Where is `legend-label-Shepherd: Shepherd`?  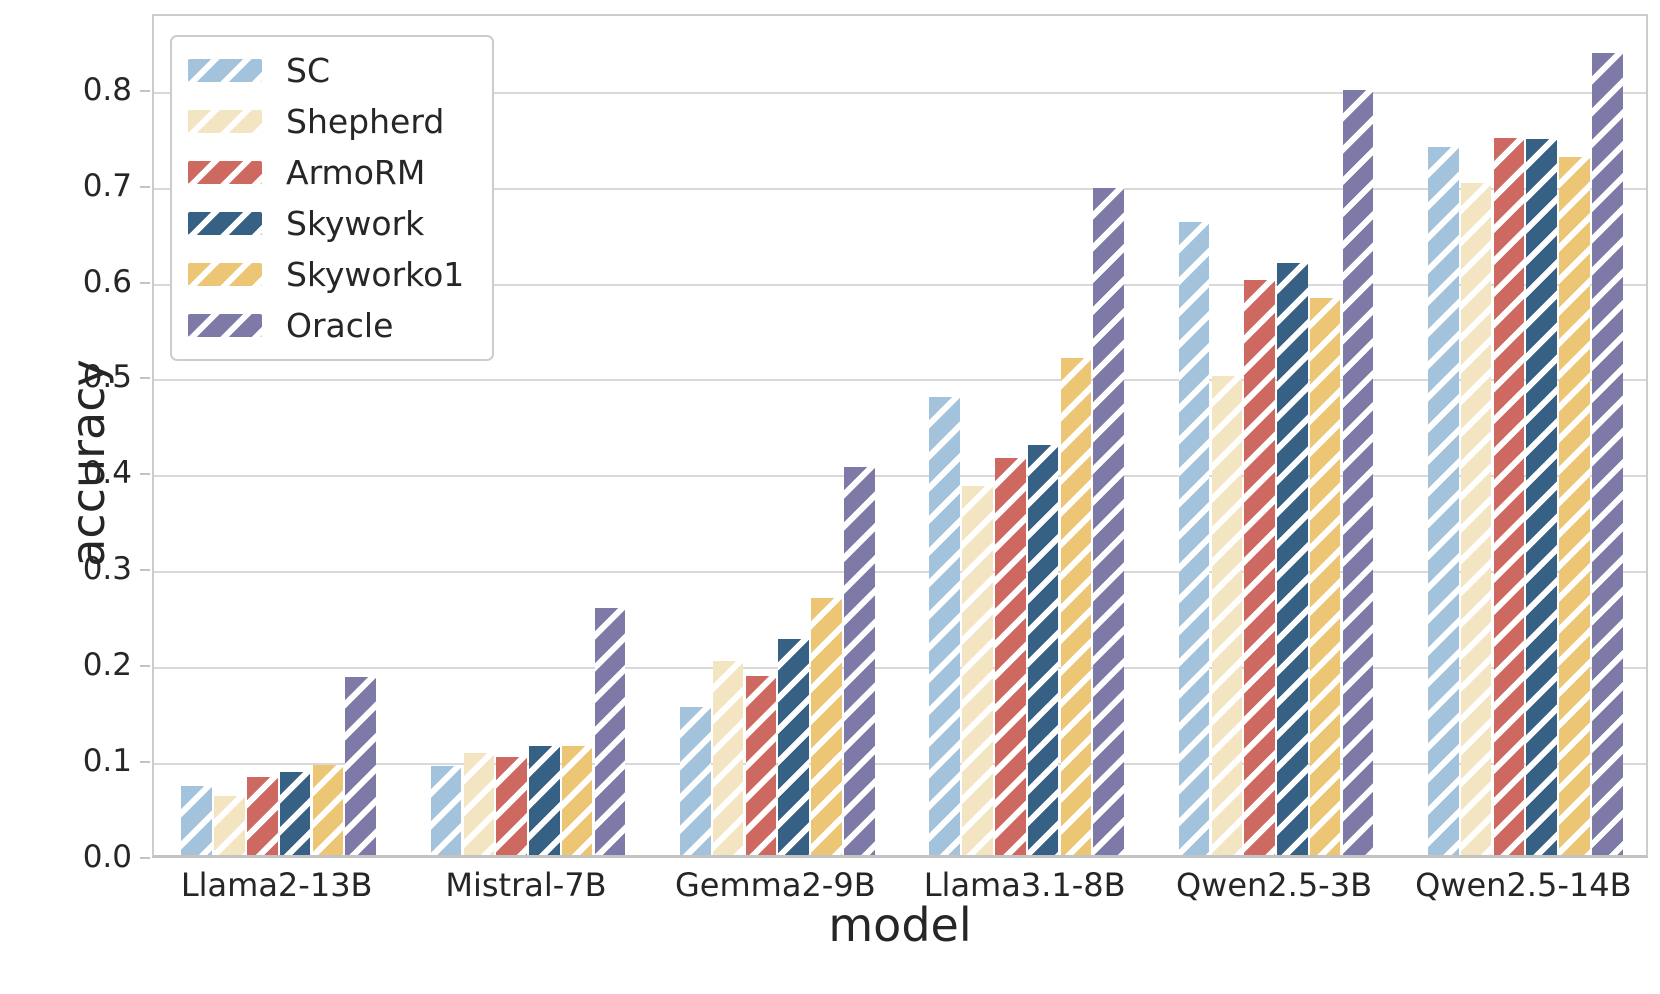
legend-label-Shepherd: Shepherd is located at coordinates (365, 121).